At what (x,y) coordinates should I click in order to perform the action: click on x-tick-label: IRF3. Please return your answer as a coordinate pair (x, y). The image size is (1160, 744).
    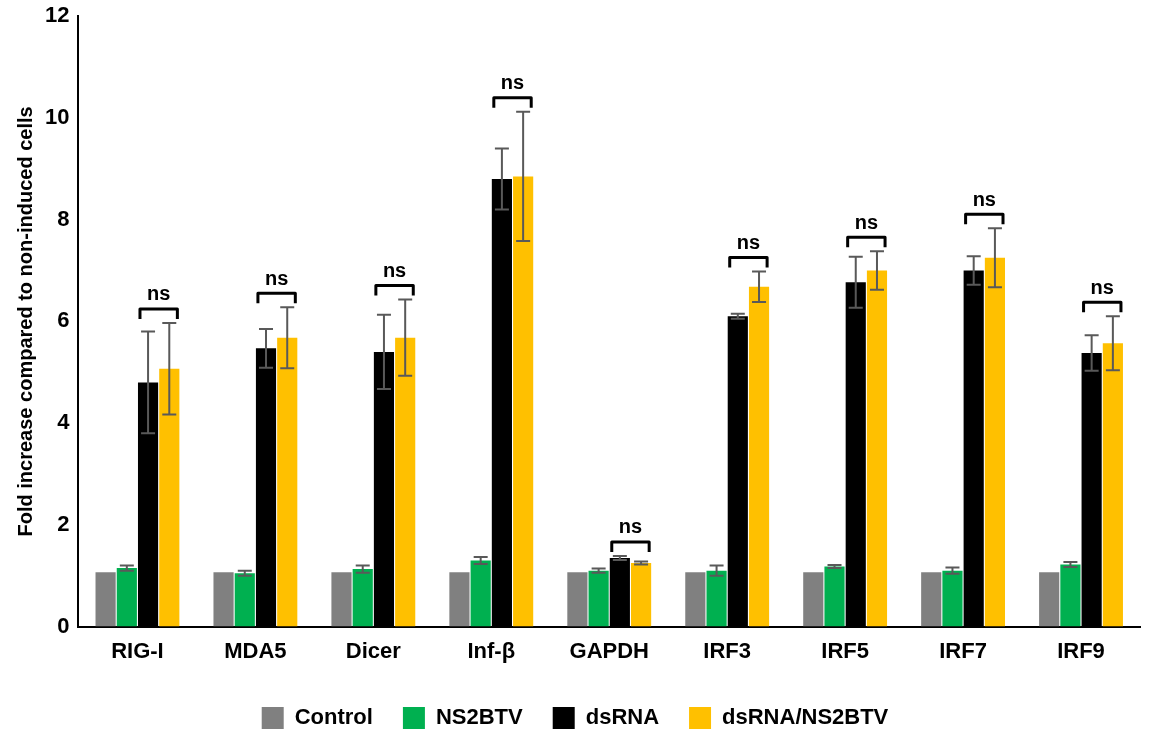
    Looking at the image, I should click on (727, 650).